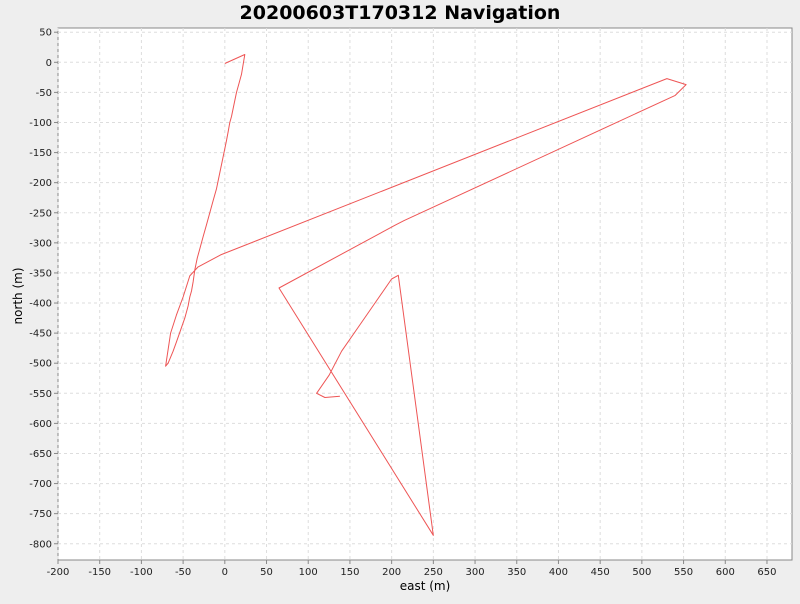 The image size is (800, 604). I want to click on y-tick-label: -250, so click(40, 213).